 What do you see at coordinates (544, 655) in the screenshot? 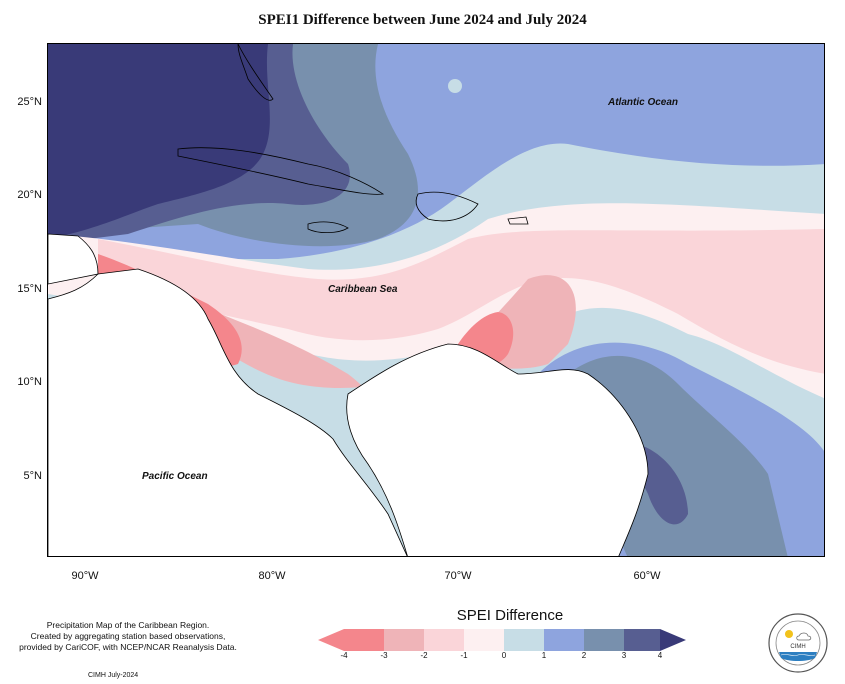
I see `colorbar-tick: 1` at bounding box center [544, 655].